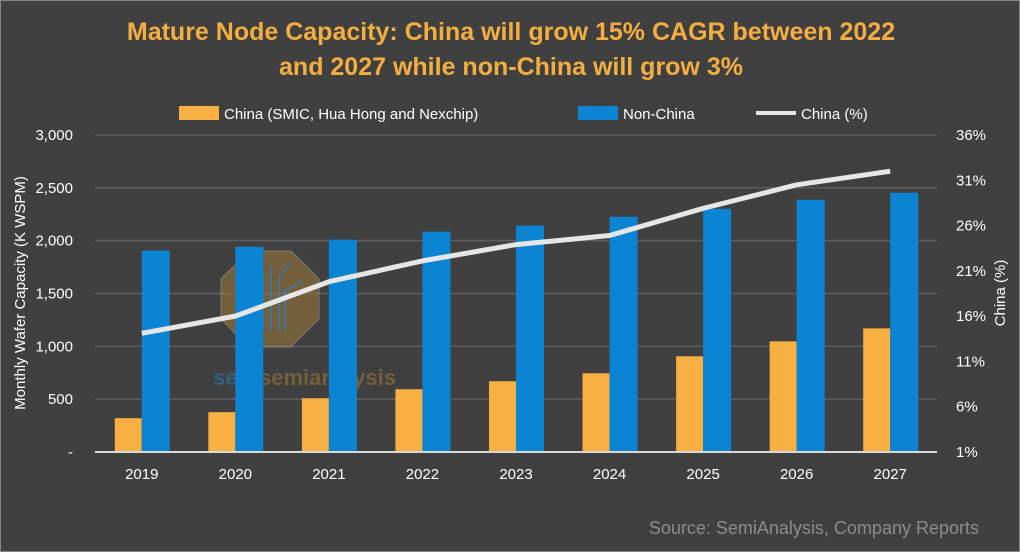 This screenshot has height=552, width=1020. What do you see at coordinates (20, 293) in the screenshot?
I see `y-axis-label: Monthly Wafer Capacity (K WSPM)` at bounding box center [20, 293].